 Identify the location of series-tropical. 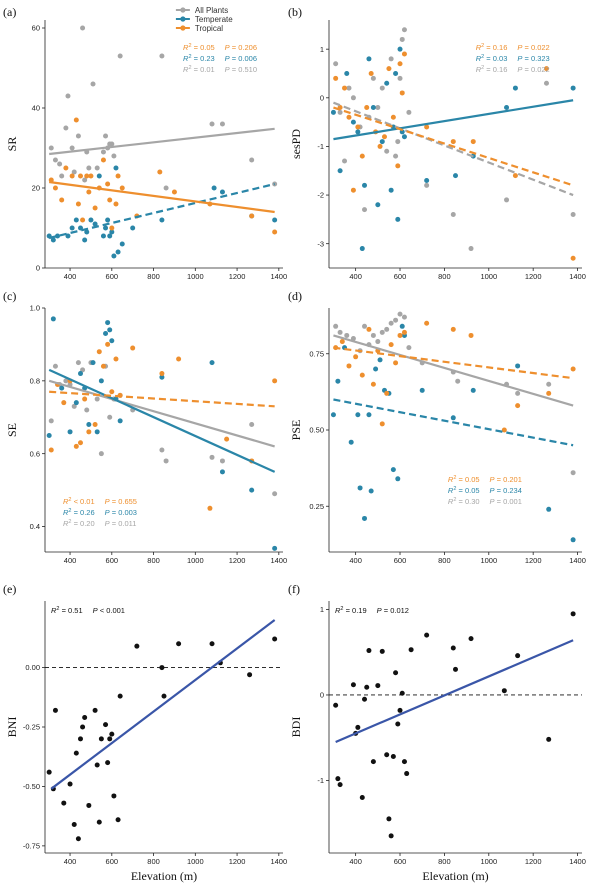
(163, 426).